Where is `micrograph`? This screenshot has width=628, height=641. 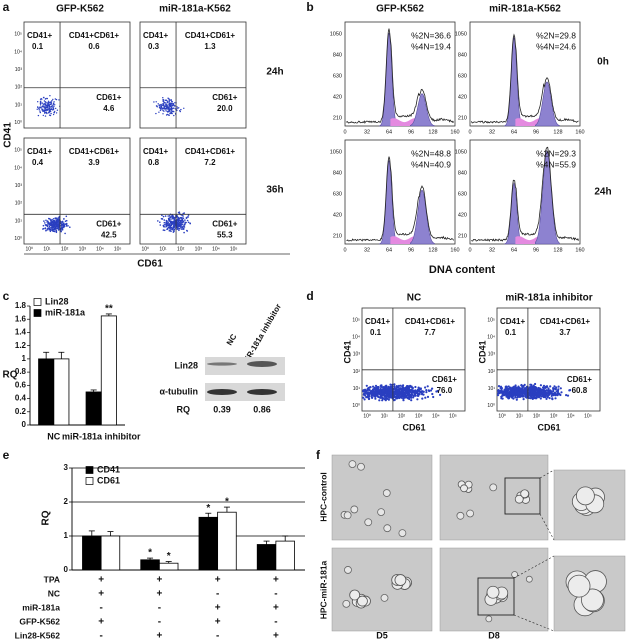
micrograph is located at coordinates (382, 589).